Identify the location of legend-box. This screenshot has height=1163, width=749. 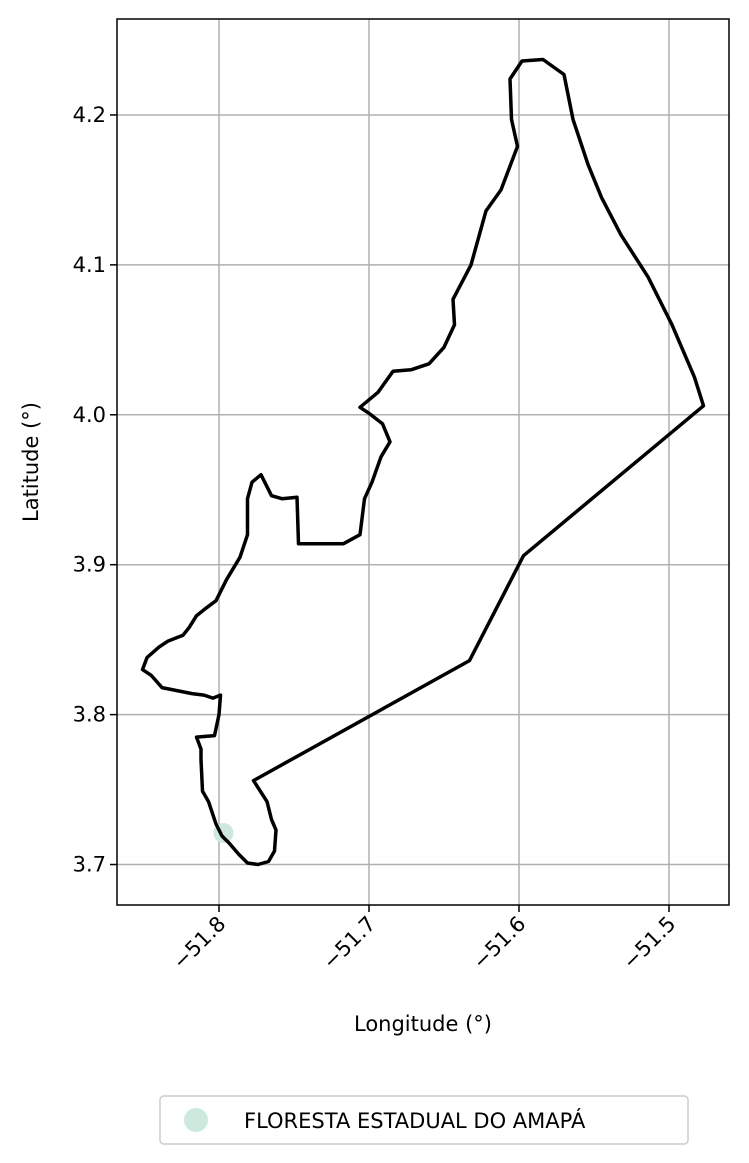
(424, 1120).